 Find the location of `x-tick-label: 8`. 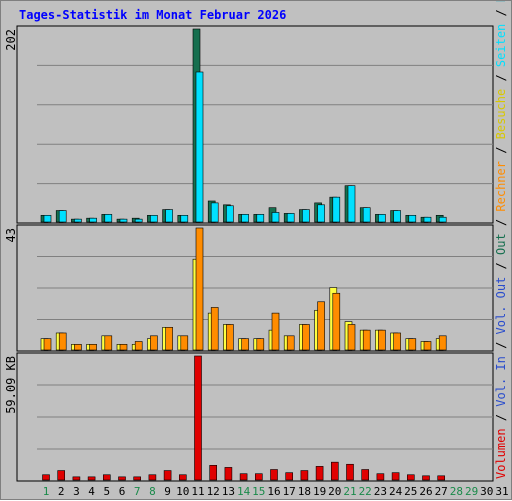

x-tick-label: 8 is located at coordinates (152, 491).